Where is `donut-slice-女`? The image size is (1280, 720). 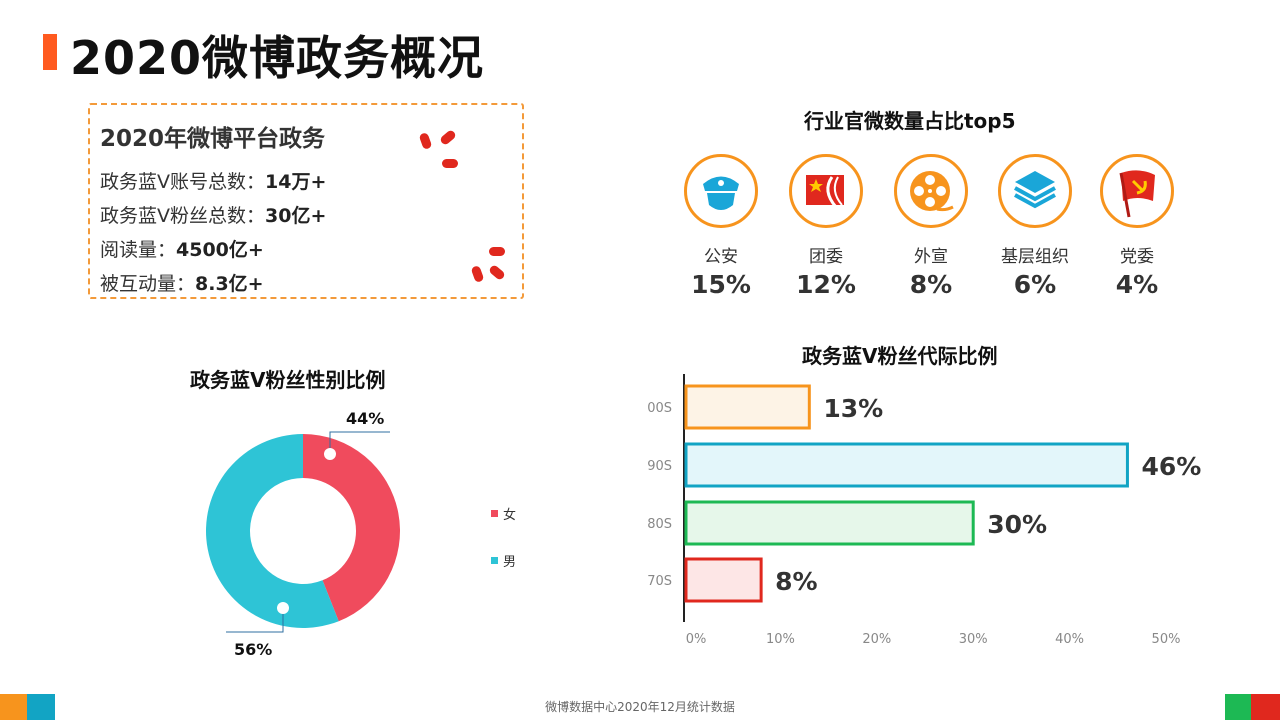
donut-slice-女 is located at coordinates (351, 528).